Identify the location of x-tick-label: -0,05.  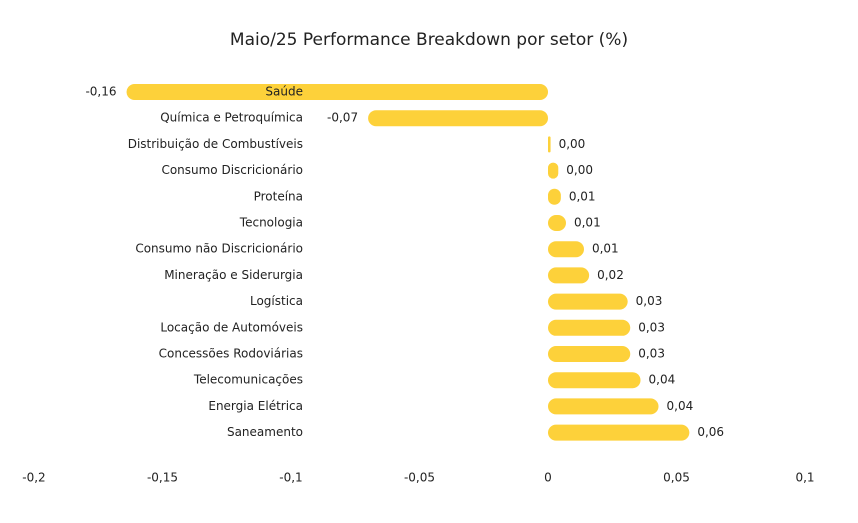
(419, 478).